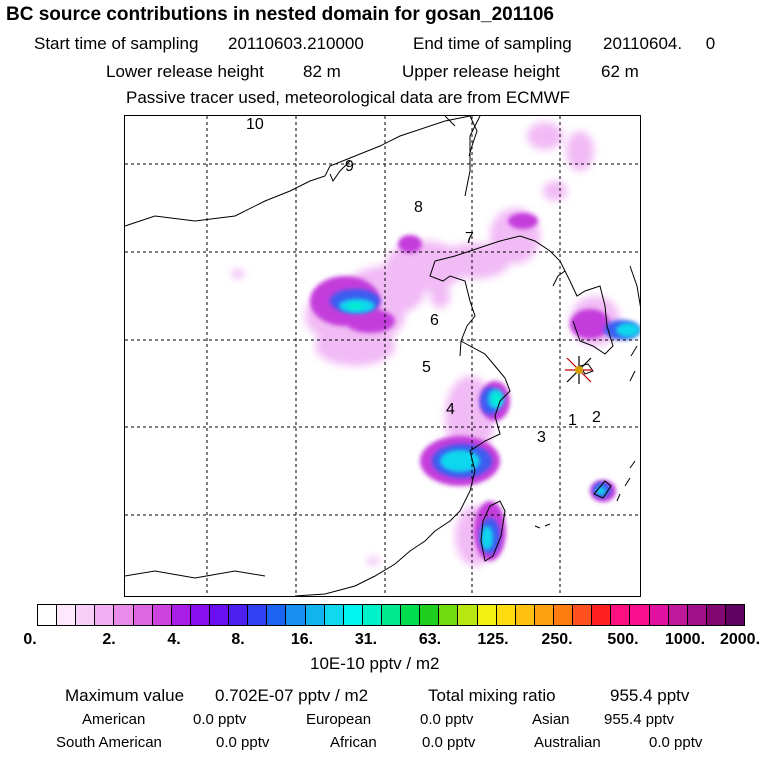 Image resolution: width=768 pixels, height=768 pixels. I want to click on upper-height-label: Upper release height, so click(481, 71).